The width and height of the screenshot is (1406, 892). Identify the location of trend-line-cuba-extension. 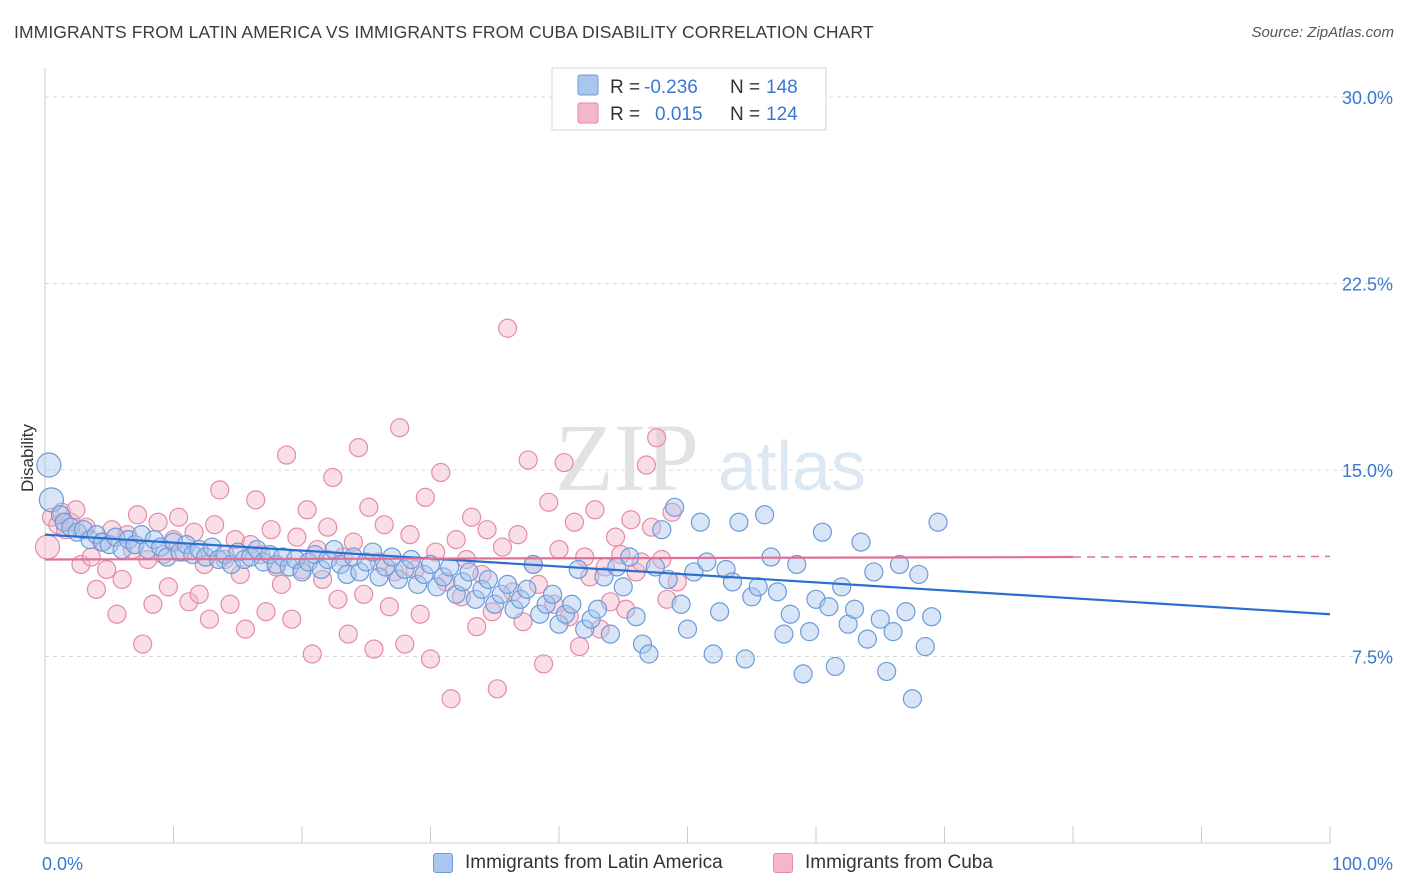
(1201, 556).